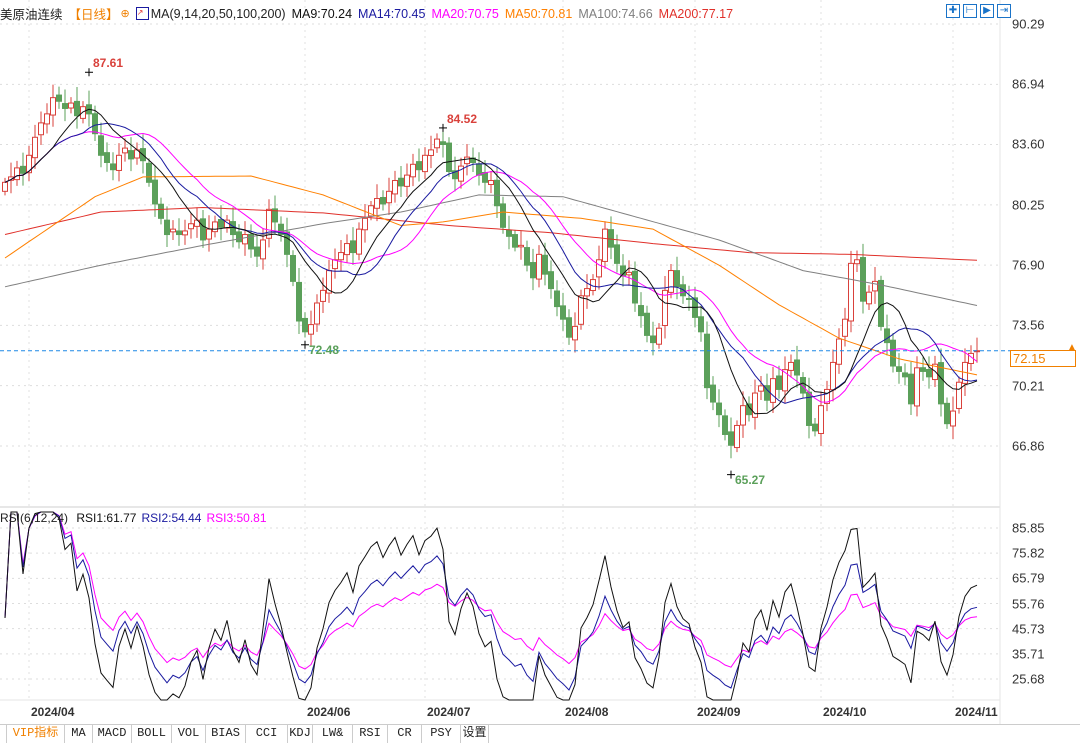  Describe the element at coordinates (615, 13) in the screenshot. I see `ma-value-4: MA100:74.66` at that location.